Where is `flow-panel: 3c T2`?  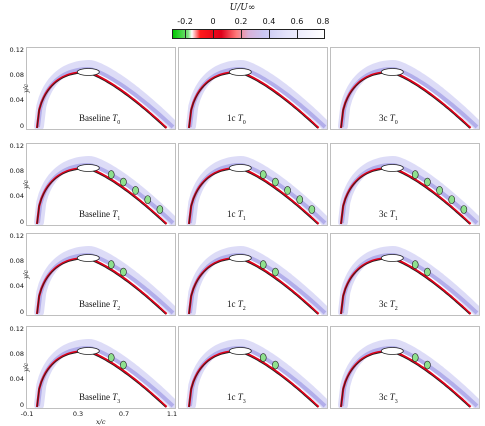 flow-panel: 3c T2 is located at coordinates (405, 274).